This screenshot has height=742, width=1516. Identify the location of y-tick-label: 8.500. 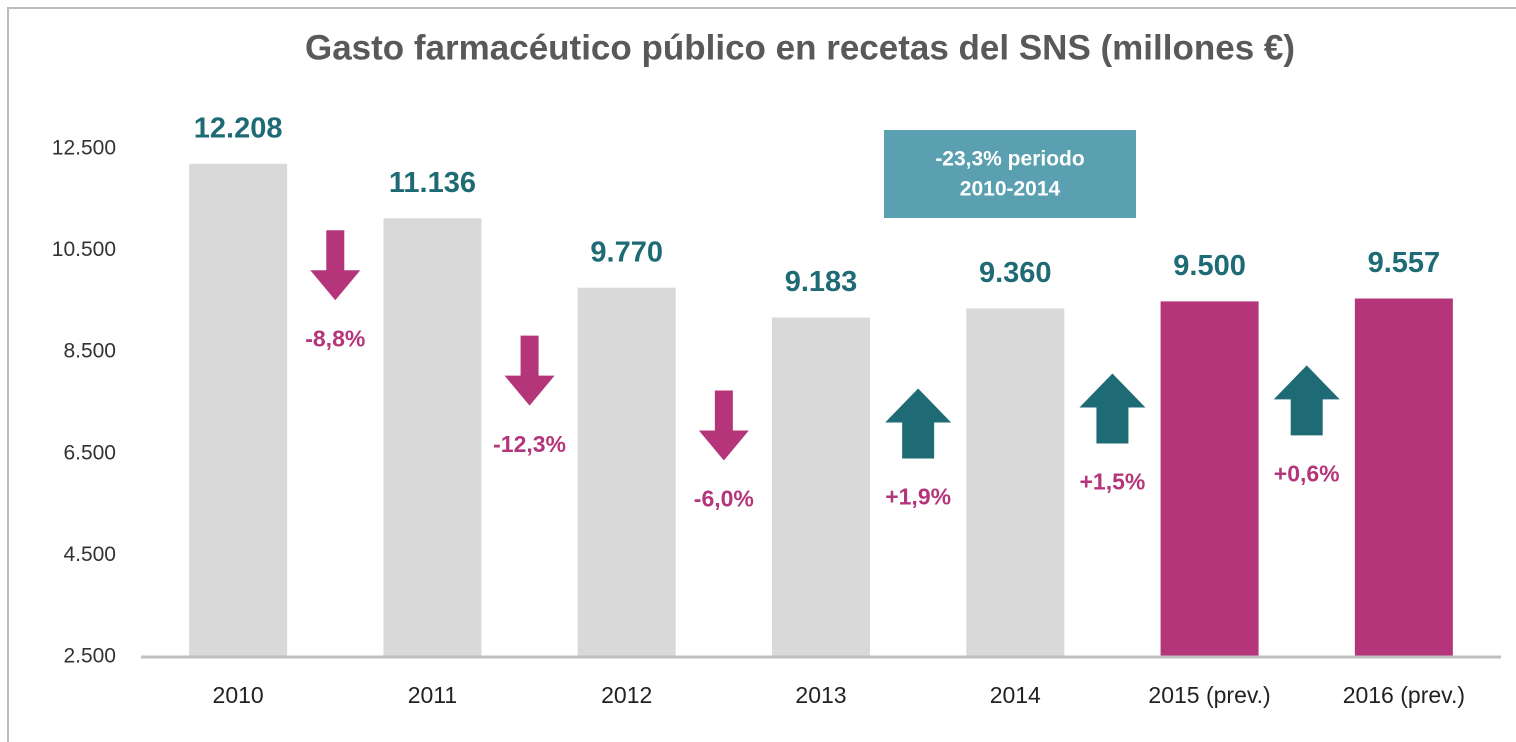
(89, 351).